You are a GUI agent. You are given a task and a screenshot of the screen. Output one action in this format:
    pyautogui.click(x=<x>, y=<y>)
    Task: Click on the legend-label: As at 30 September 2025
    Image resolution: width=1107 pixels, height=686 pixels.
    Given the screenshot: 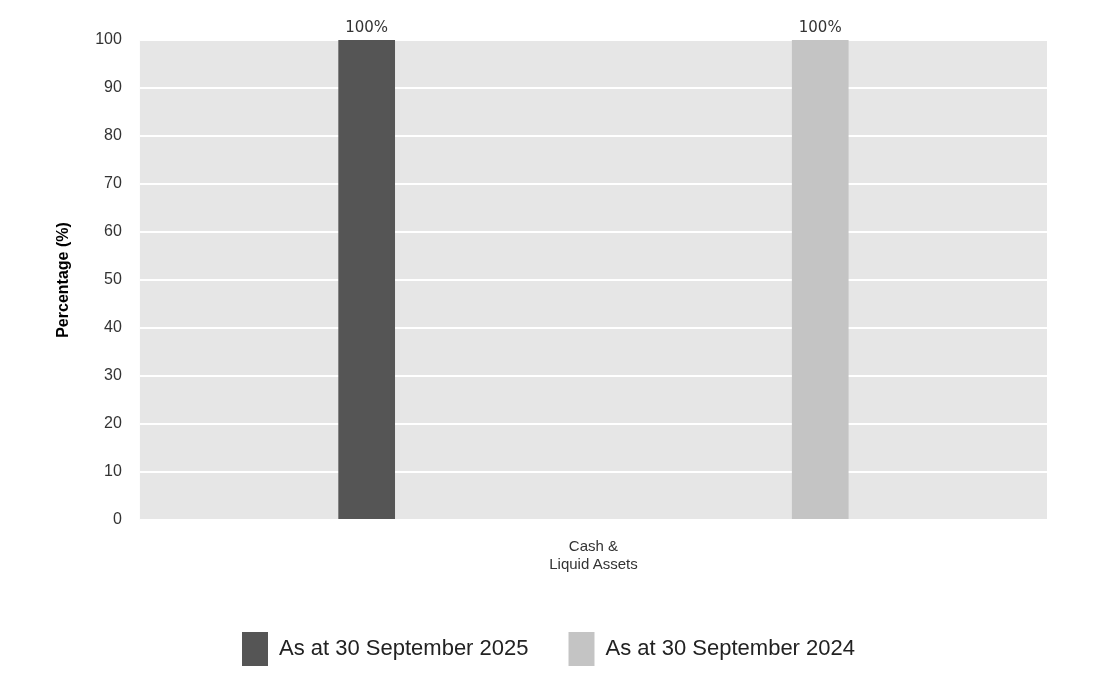 What is the action you would take?
    pyautogui.click(x=404, y=648)
    